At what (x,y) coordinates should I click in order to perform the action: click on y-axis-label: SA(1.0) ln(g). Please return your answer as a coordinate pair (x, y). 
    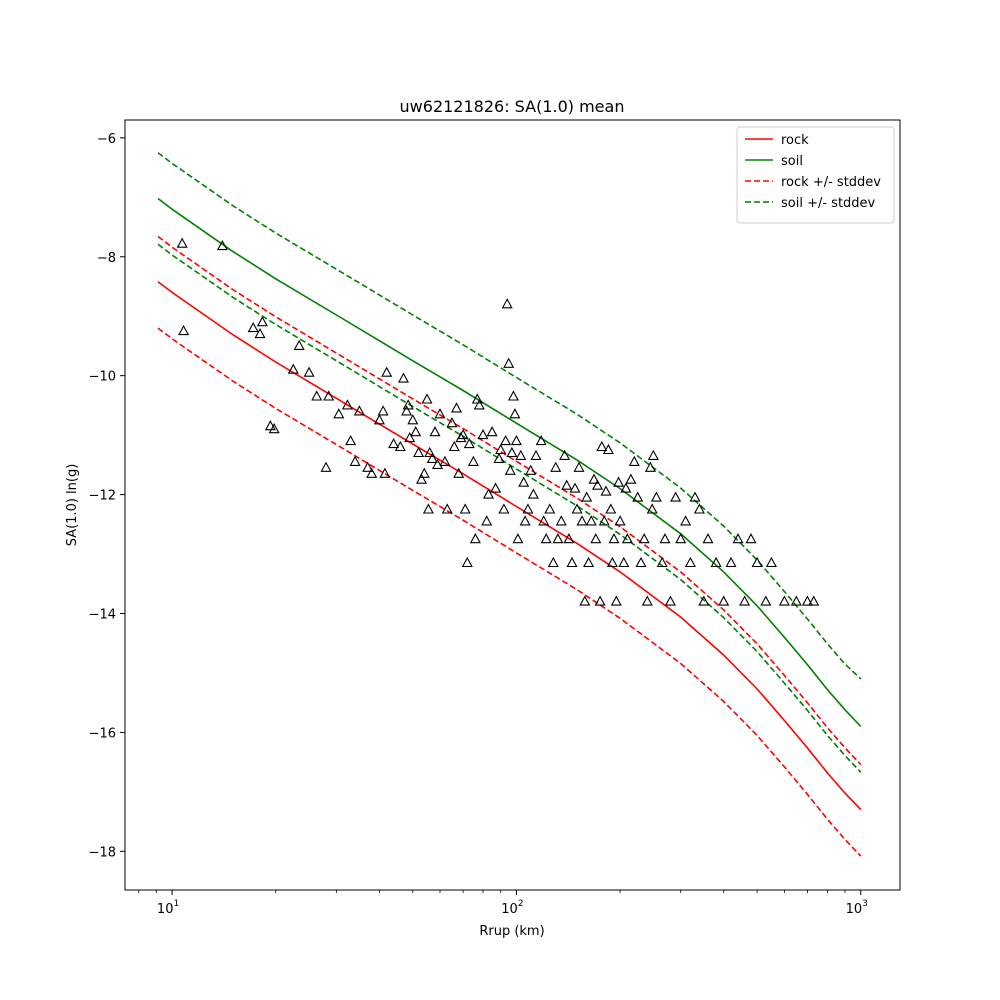
    Looking at the image, I should click on (72, 505).